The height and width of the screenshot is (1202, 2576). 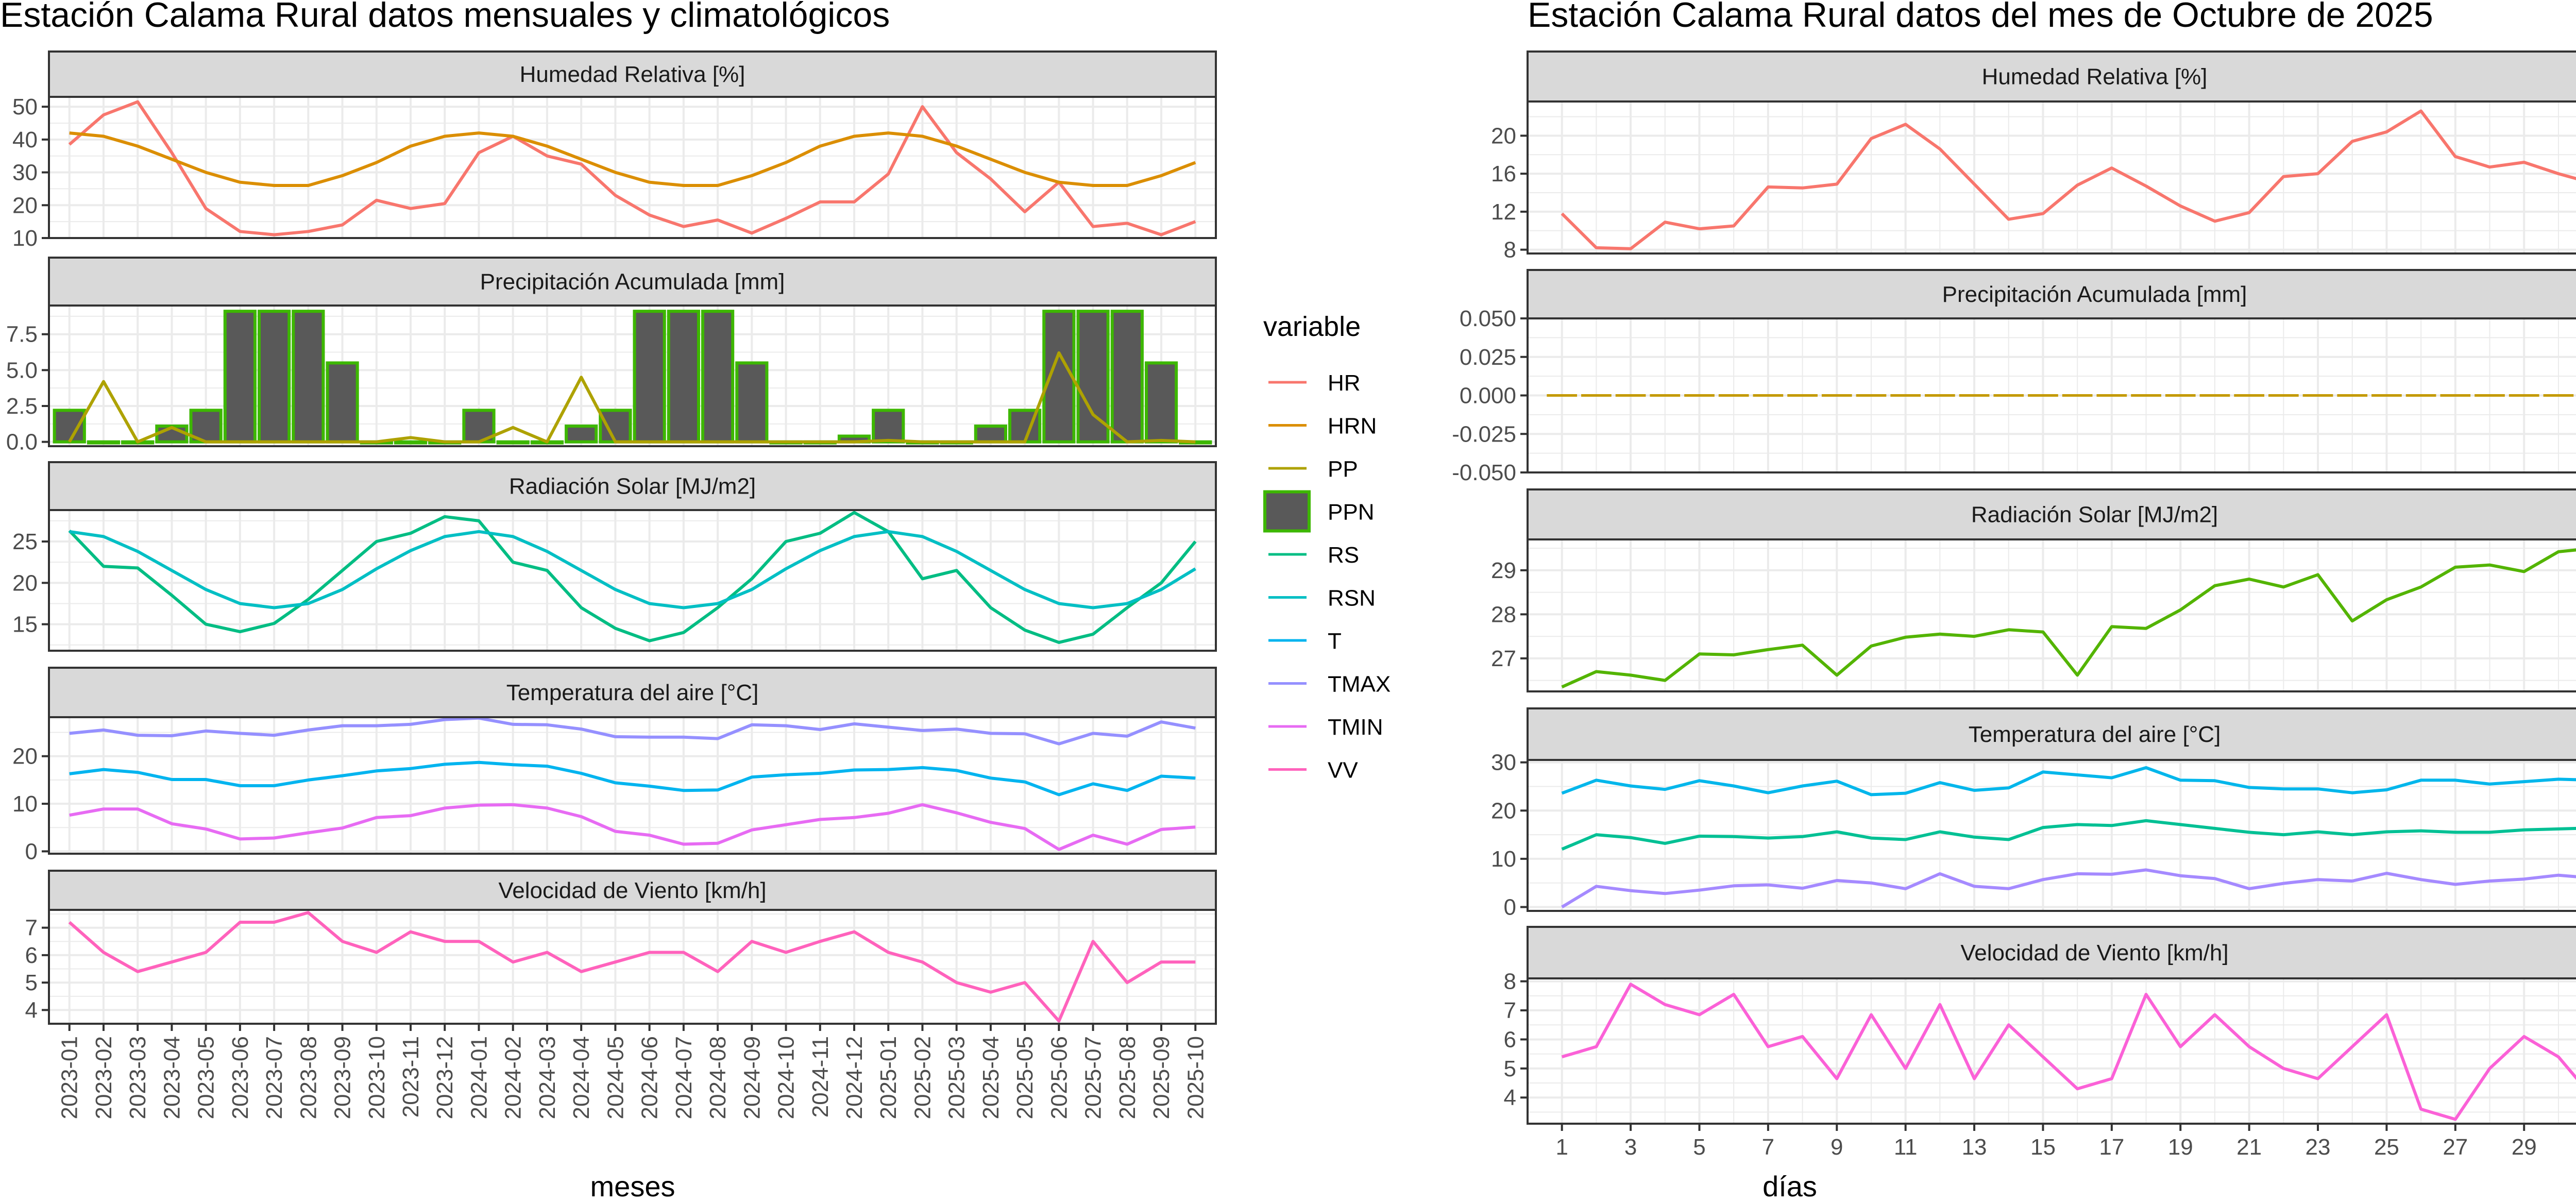 What do you see at coordinates (786, 1077) in the screenshot?
I see `x-tick-label: 2024-10` at bounding box center [786, 1077].